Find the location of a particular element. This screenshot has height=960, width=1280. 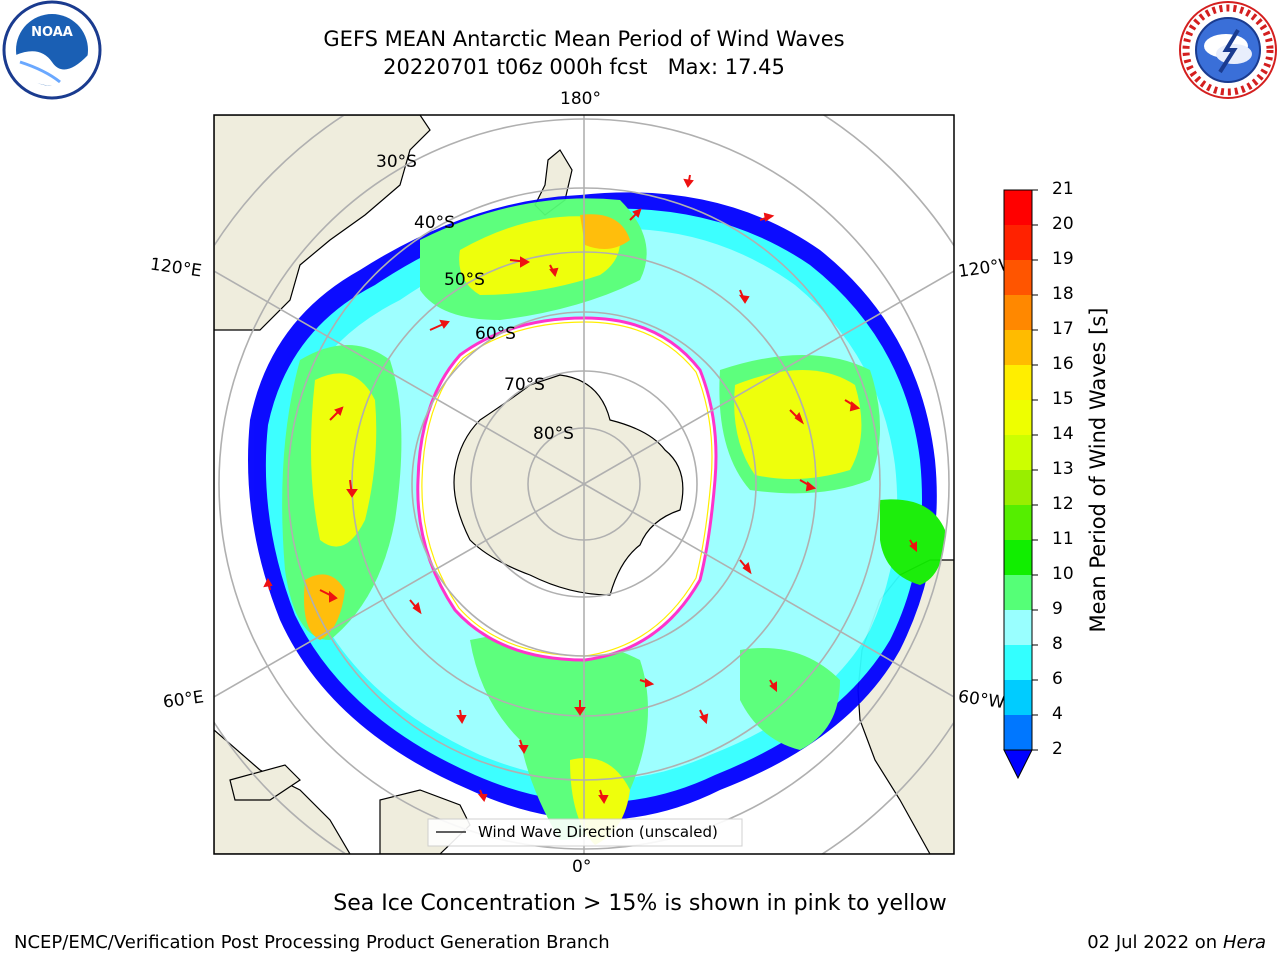

colorbar-tick-label: 15 is located at coordinates (1063, 399).